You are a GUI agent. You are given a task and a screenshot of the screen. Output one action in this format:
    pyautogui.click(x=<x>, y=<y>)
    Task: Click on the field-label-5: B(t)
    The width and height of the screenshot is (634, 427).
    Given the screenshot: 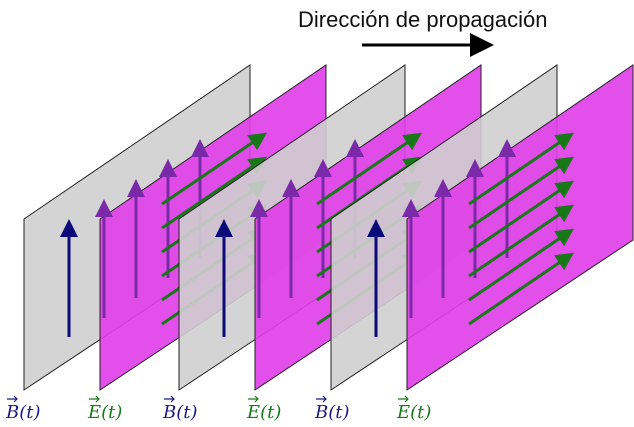 What is the action you would take?
    pyautogui.click(x=332, y=409)
    